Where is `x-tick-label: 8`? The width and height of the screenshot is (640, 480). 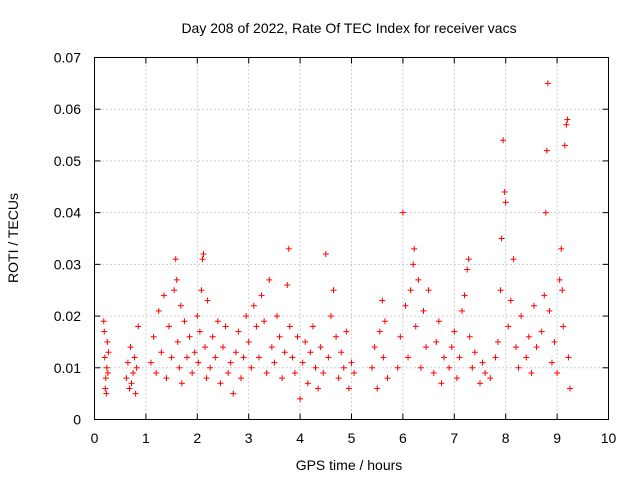 x-tick-label: 8 is located at coordinates (506, 438).